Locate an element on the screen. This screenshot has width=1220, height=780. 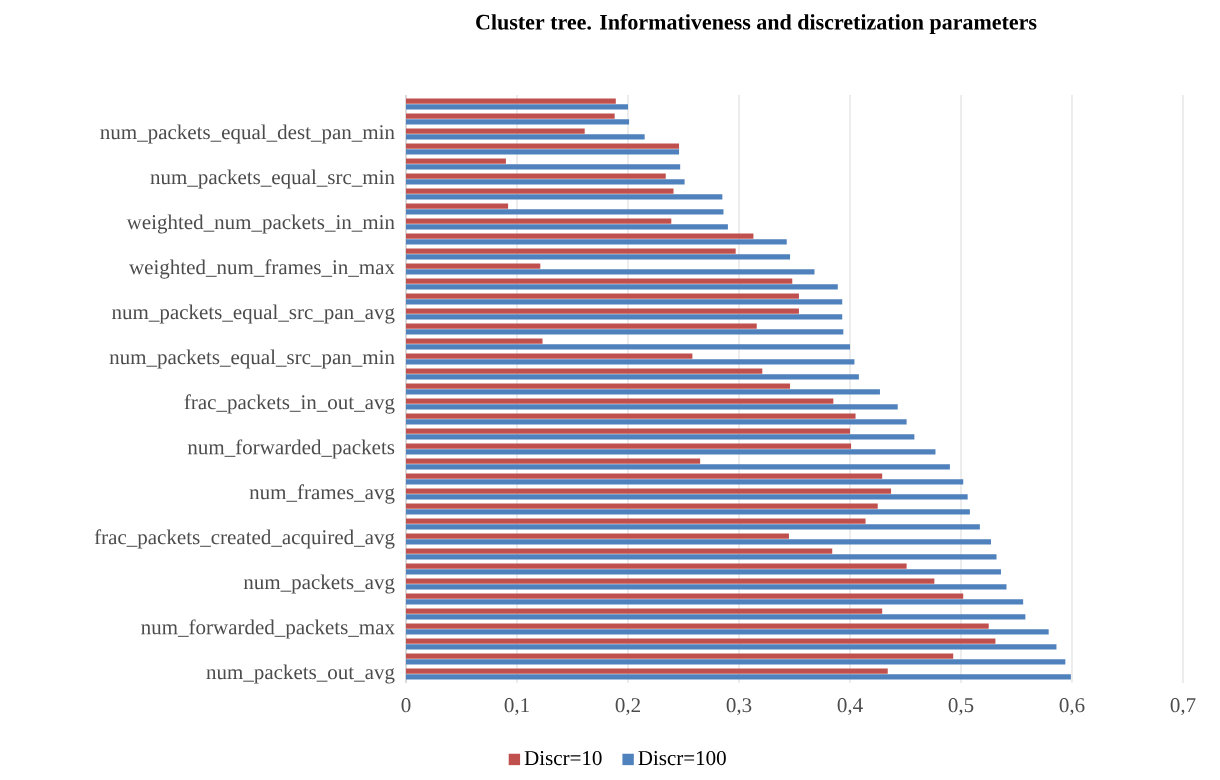
y-tick-label: num_forwarded_packets is located at coordinates (291, 449).